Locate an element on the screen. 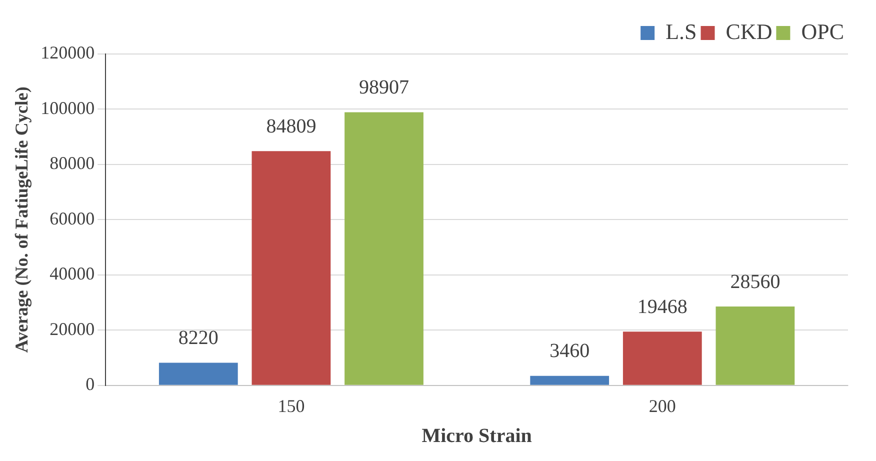 Image resolution: width=876 pixels, height=461 pixels. data-label: 8220 is located at coordinates (198, 337).